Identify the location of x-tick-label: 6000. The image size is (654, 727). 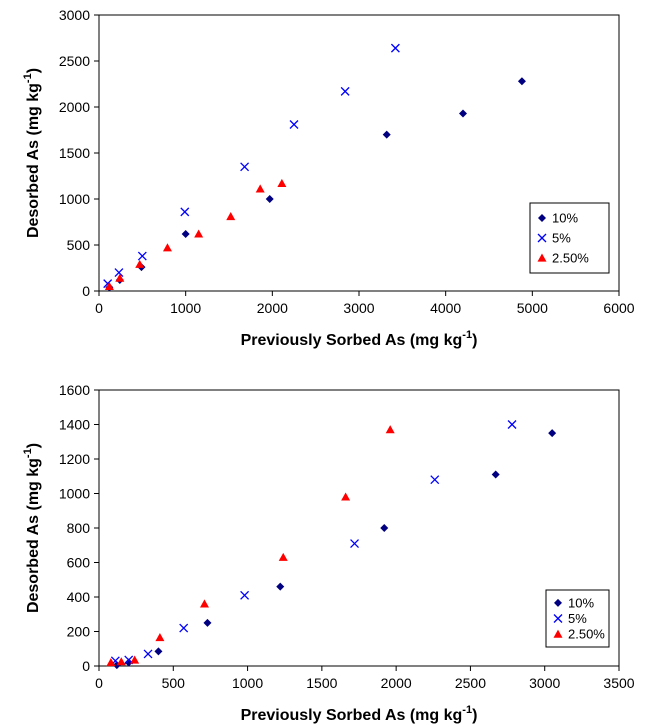
(618, 308).